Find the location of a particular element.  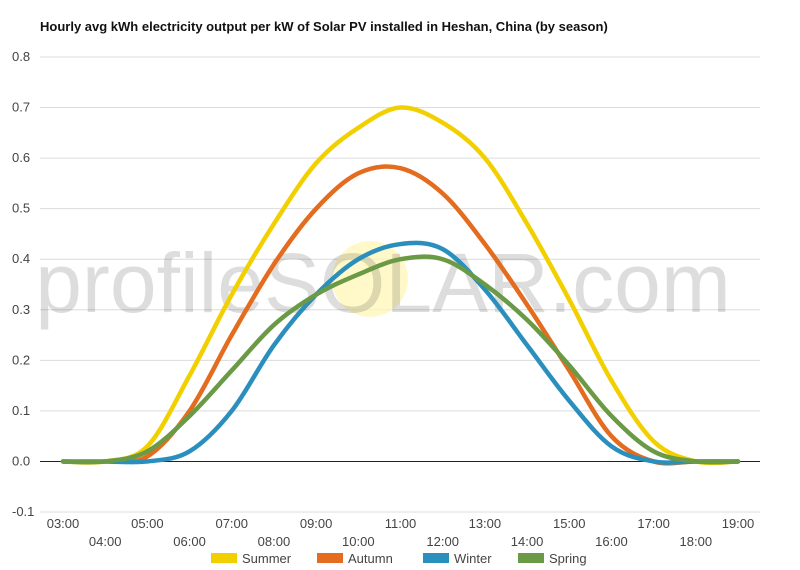

x-tick-label: 12:00 is located at coordinates (442, 541).